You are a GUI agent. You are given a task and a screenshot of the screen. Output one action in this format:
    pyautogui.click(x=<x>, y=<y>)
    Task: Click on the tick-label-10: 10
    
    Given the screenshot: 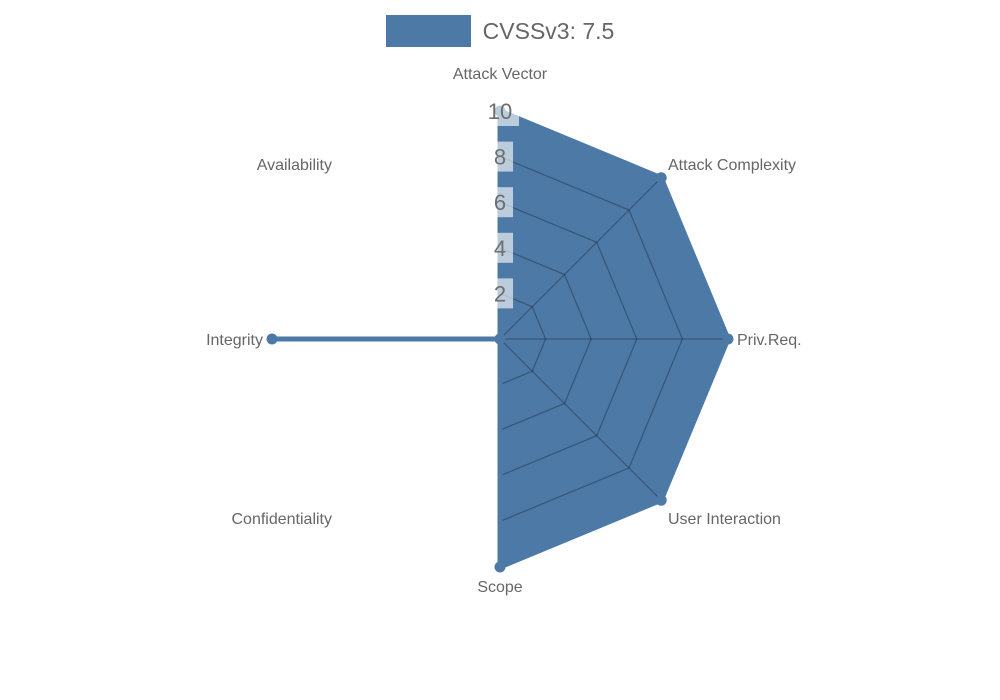 What is the action you would take?
    pyautogui.click(x=500, y=111)
    